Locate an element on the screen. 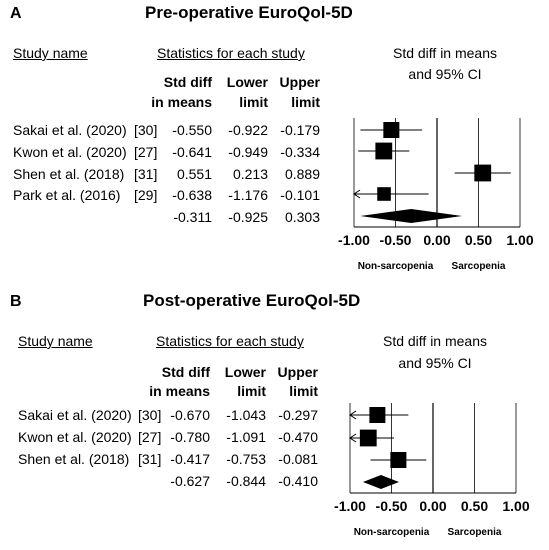 The image size is (549, 550). panel-letter: A is located at coordinates (16, 13).